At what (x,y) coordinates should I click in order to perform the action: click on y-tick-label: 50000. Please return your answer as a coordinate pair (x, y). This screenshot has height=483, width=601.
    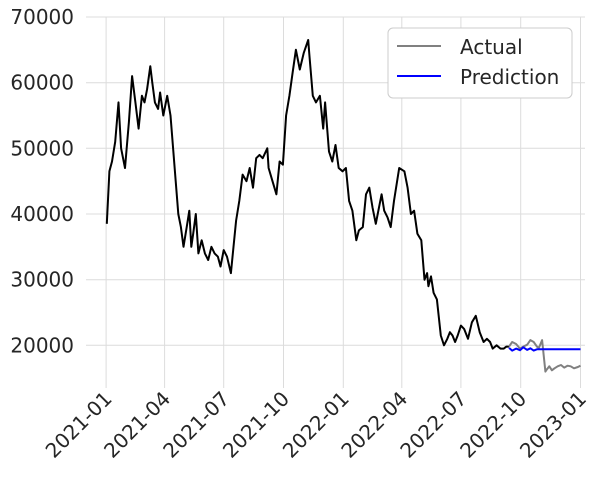
    Looking at the image, I should click on (42, 148).